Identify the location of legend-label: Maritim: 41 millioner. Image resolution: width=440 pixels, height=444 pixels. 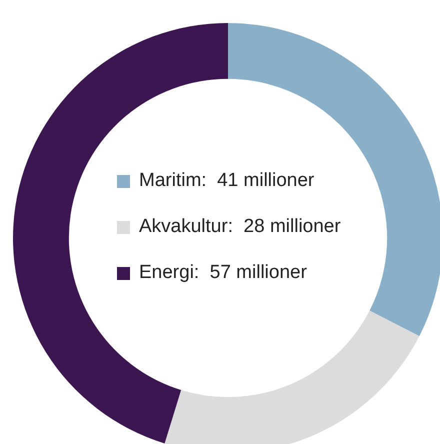
(226, 181).